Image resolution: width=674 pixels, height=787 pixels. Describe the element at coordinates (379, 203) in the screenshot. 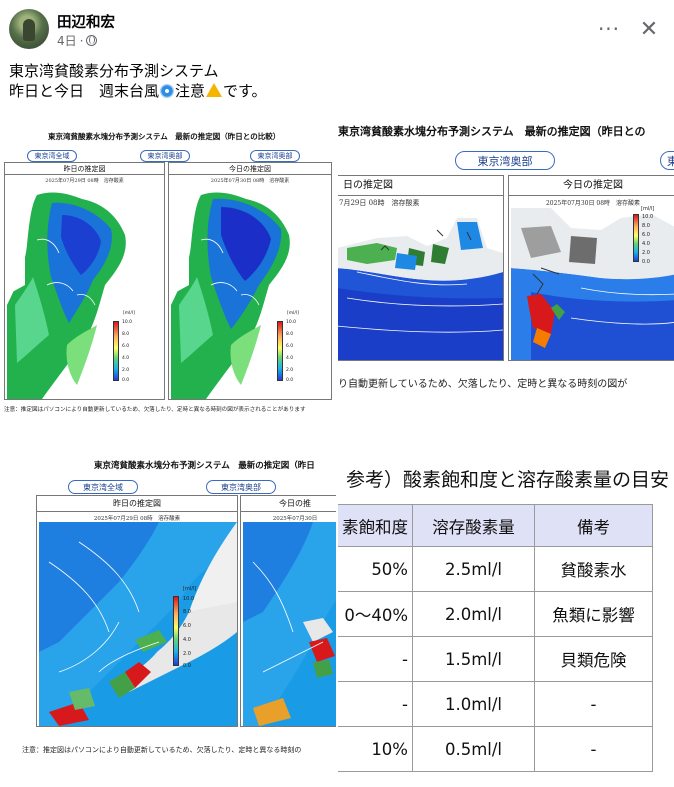

I see `panel-subheading: 7月29日 08時 溶存酸素` at that location.